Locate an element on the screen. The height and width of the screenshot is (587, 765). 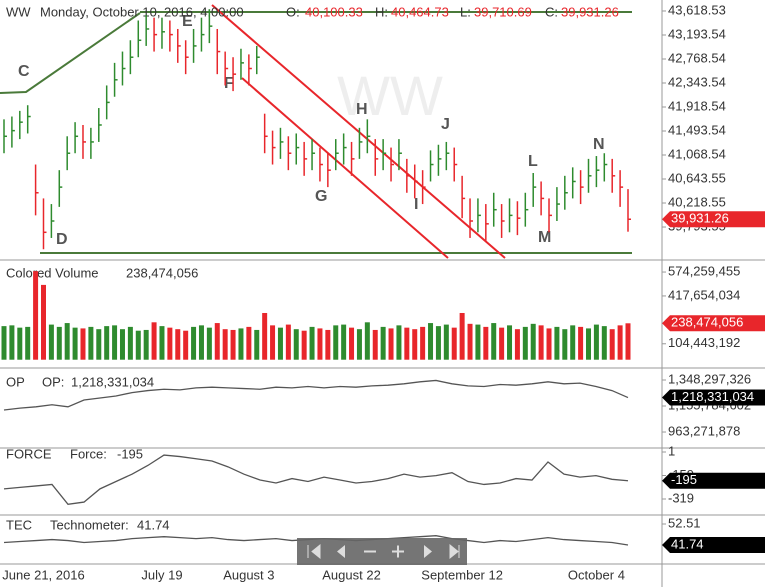
symbol: WW is located at coordinates (18, 11).